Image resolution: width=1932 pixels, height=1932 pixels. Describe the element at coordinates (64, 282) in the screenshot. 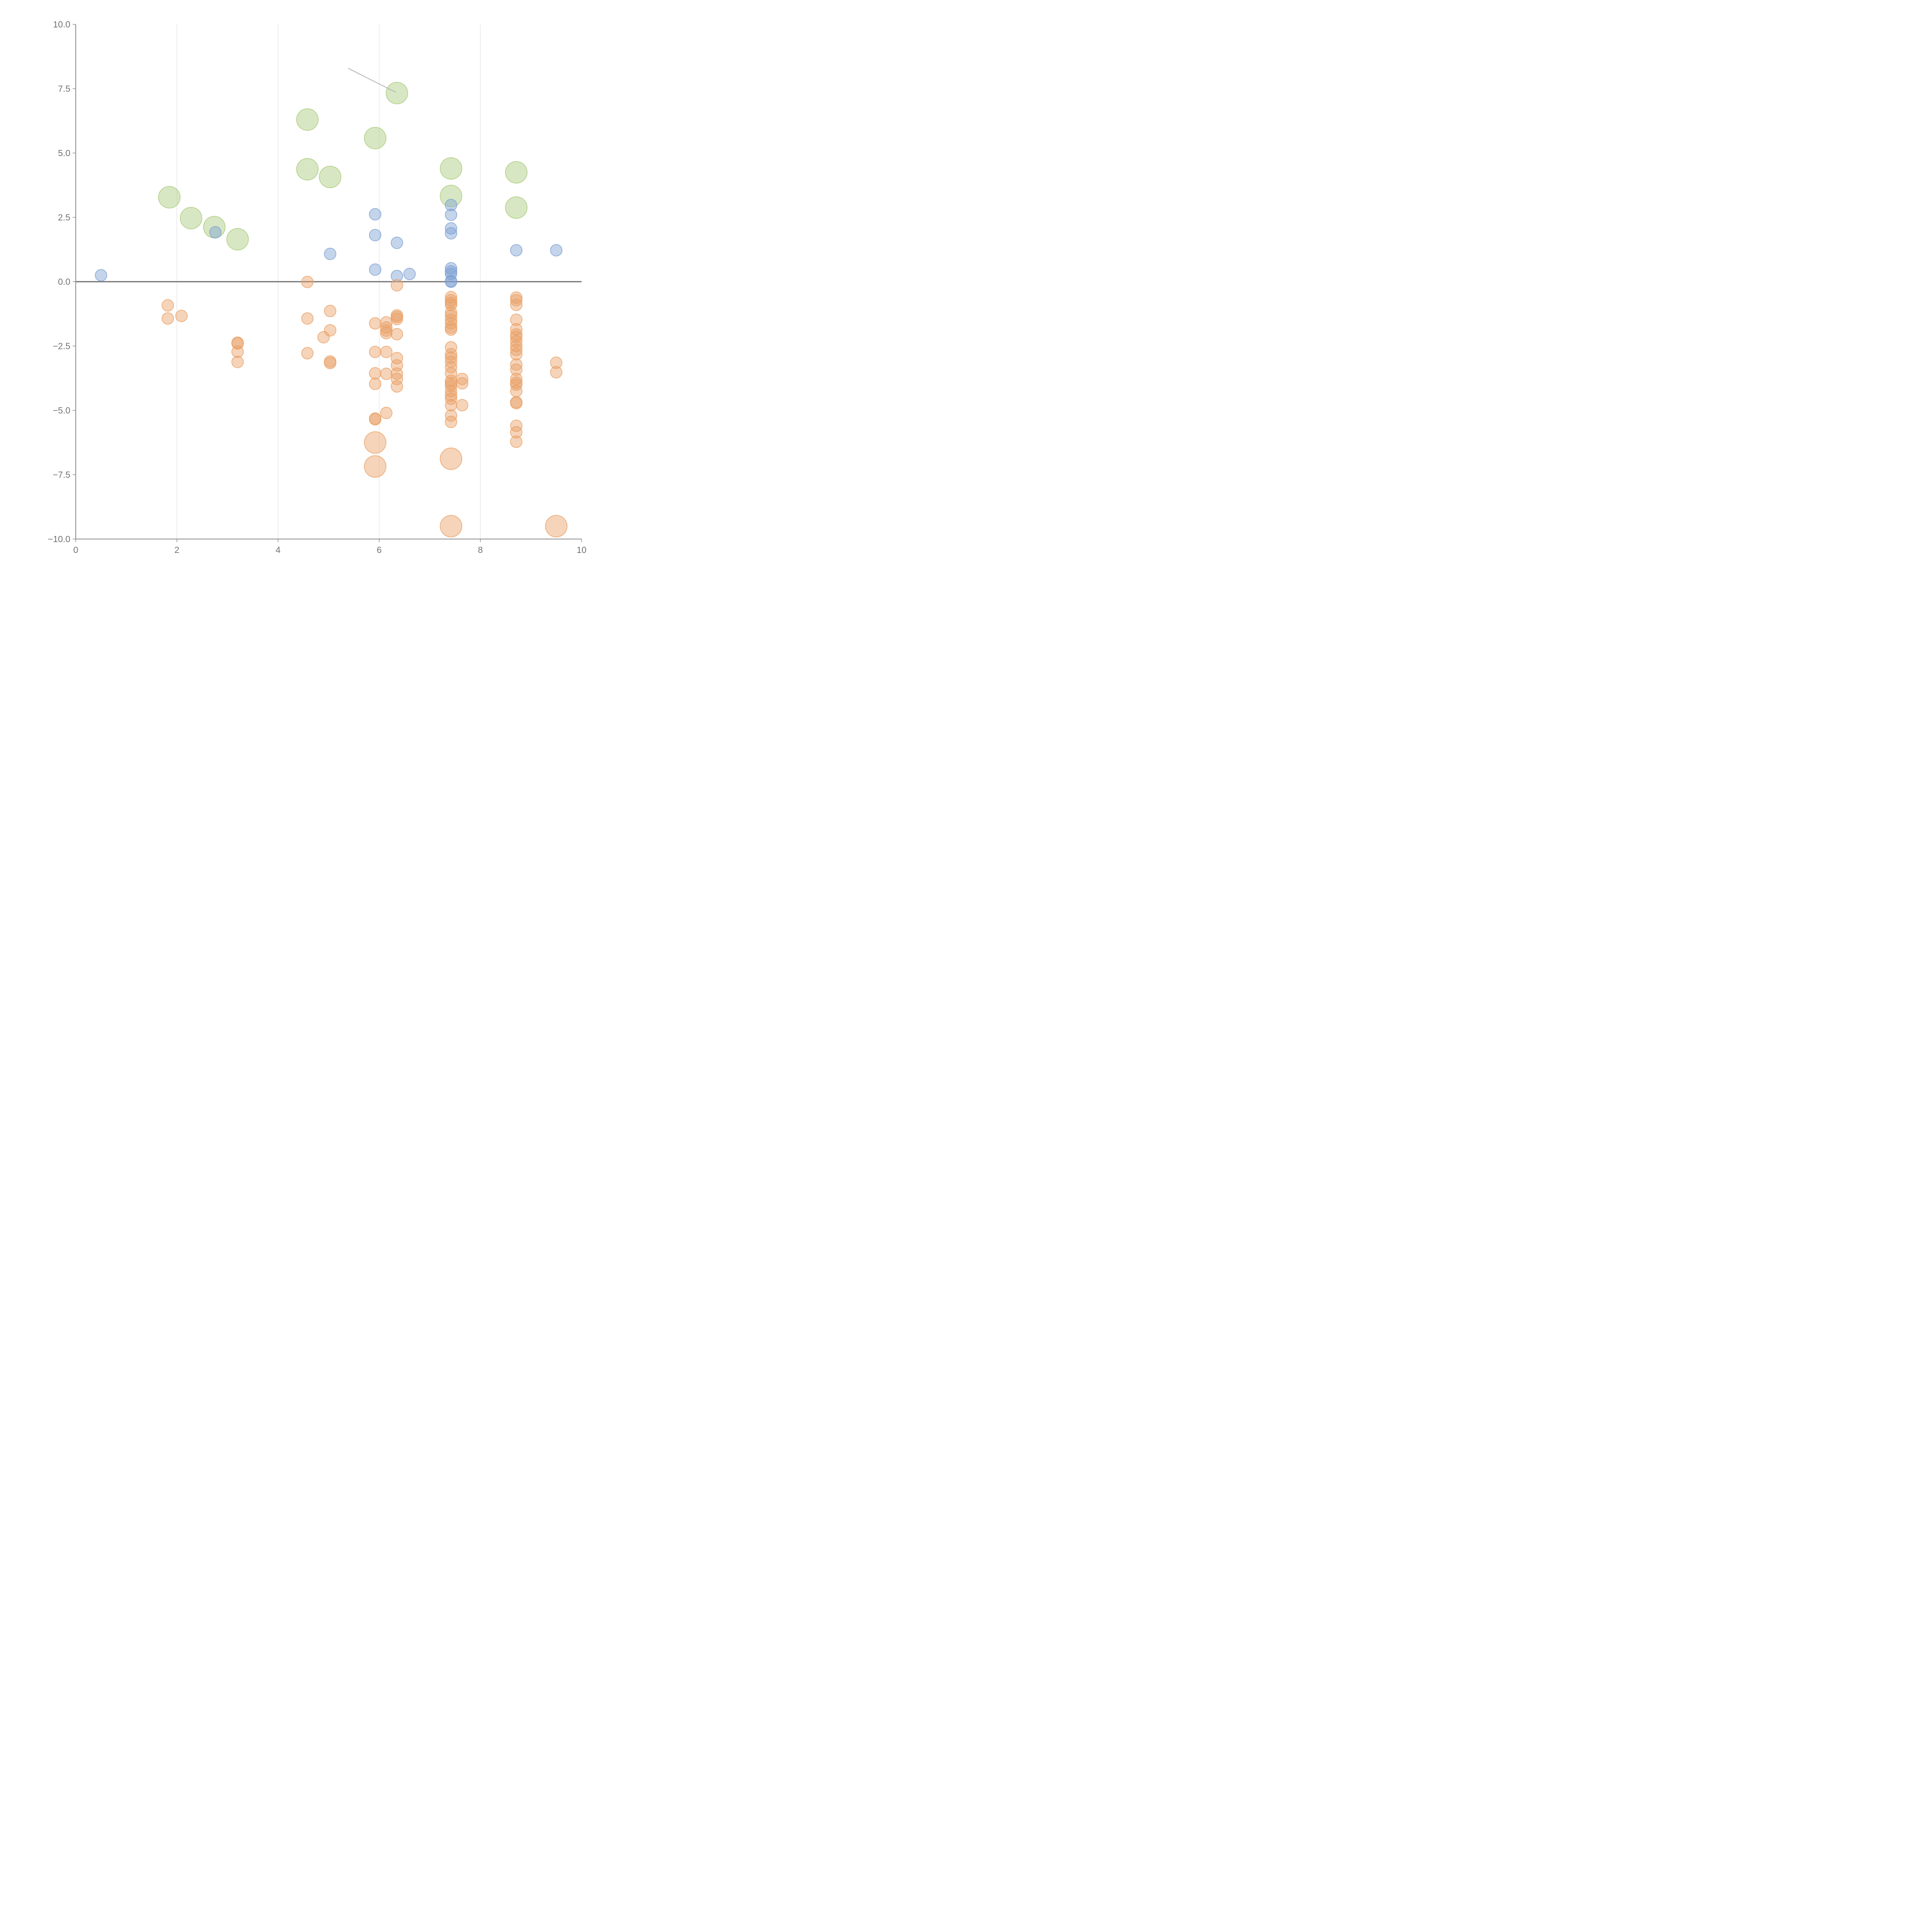

I see `y-tick-label: 0.0` at that location.